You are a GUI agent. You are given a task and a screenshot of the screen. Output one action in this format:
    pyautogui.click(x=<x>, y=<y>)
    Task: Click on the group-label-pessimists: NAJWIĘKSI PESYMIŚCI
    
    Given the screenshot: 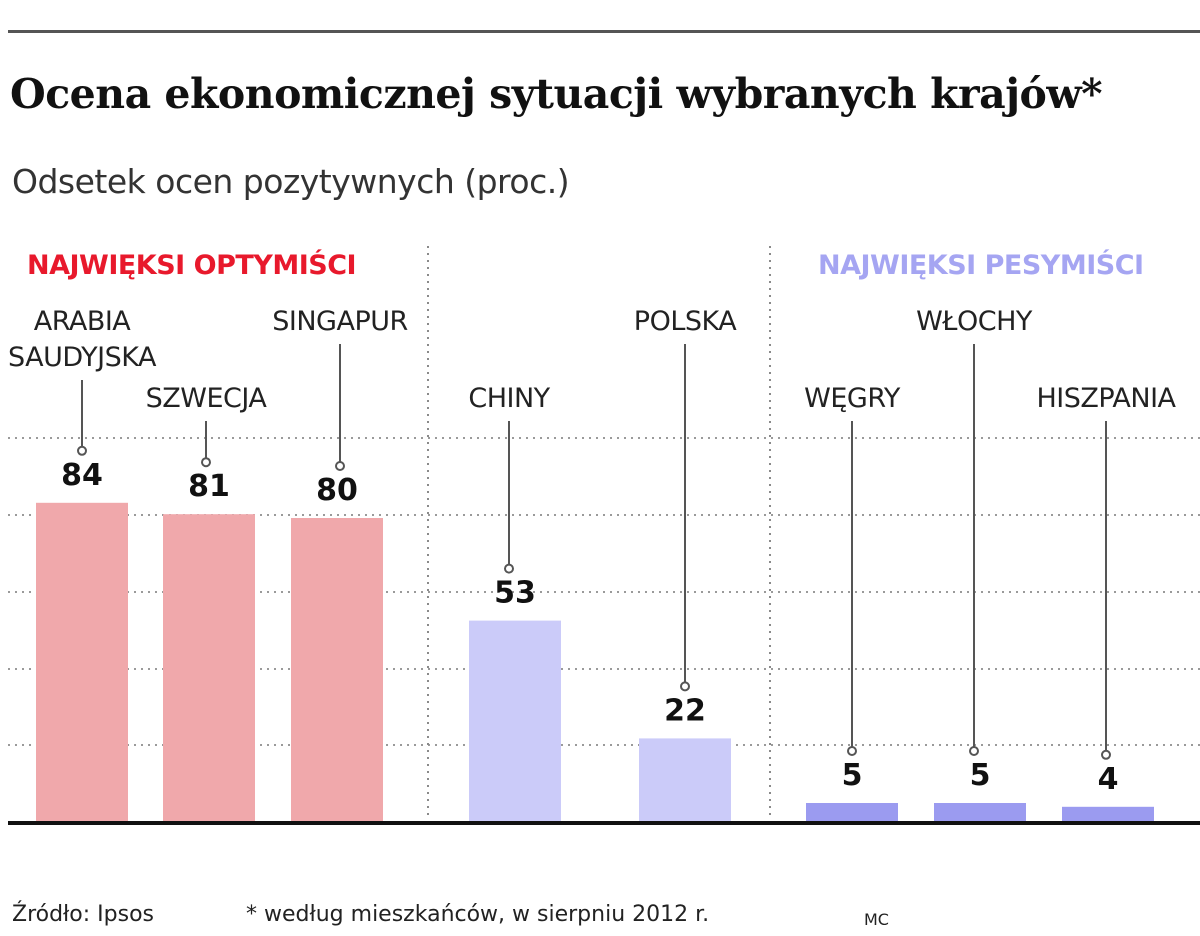 What is the action you would take?
    pyautogui.click(x=981, y=265)
    